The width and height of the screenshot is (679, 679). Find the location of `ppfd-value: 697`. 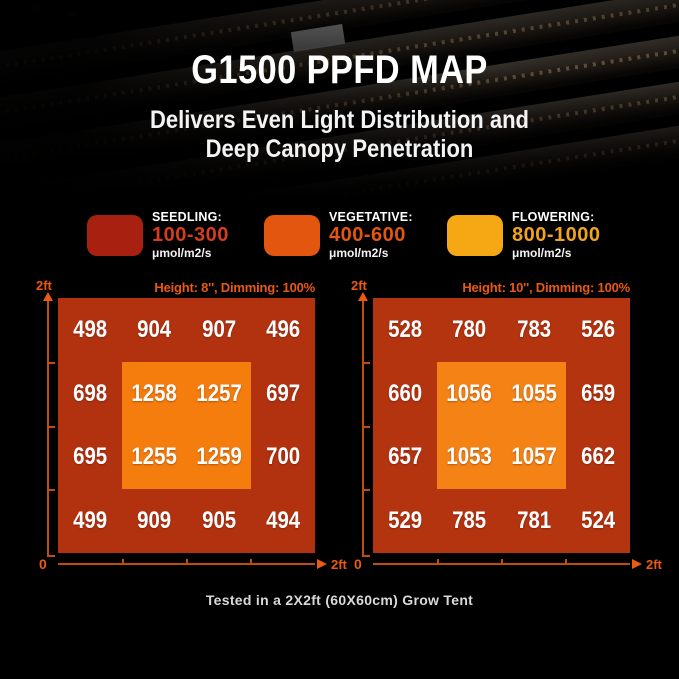

ppfd-value: 697 is located at coordinates (282, 393).